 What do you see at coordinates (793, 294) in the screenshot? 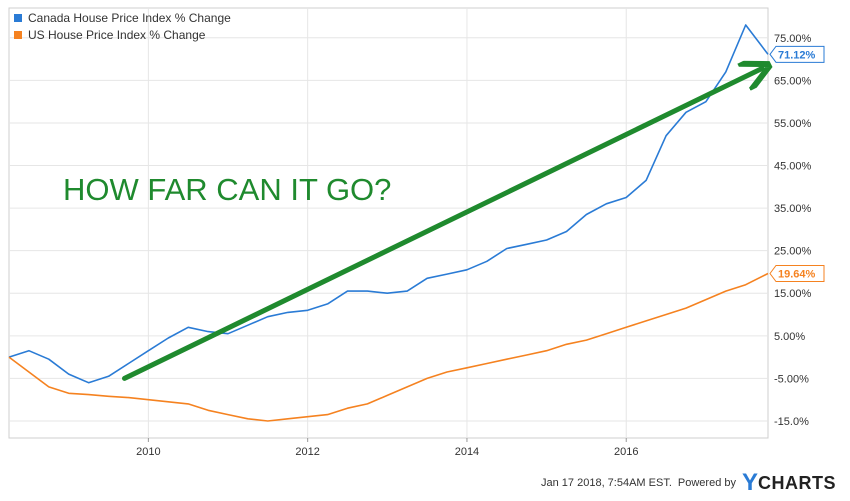
I see `y-tick-label: 15.00%` at bounding box center [793, 294].